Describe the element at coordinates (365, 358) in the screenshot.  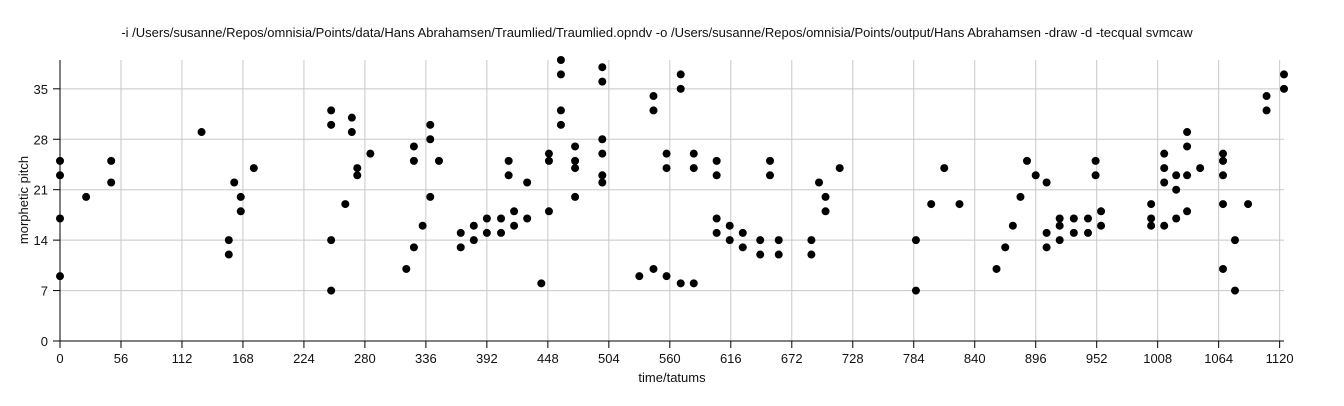
I see `x-tick-label: 280` at that location.